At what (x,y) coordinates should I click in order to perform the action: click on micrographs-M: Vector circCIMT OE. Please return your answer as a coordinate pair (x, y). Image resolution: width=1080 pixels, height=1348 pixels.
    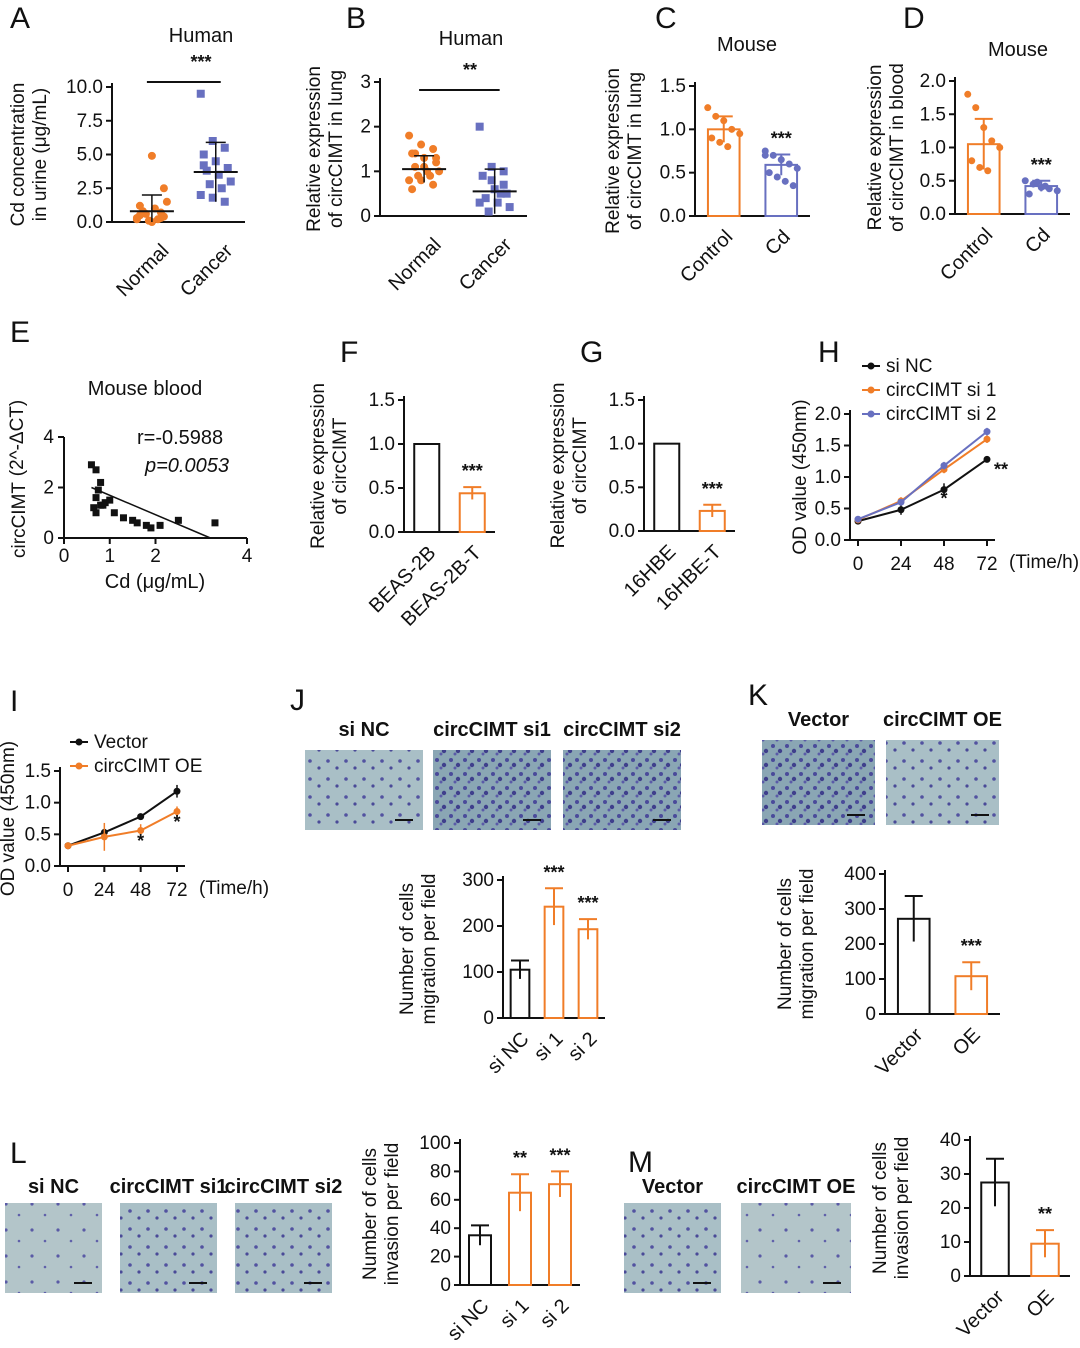
    Looking at the image, I should click on (739, 1234).